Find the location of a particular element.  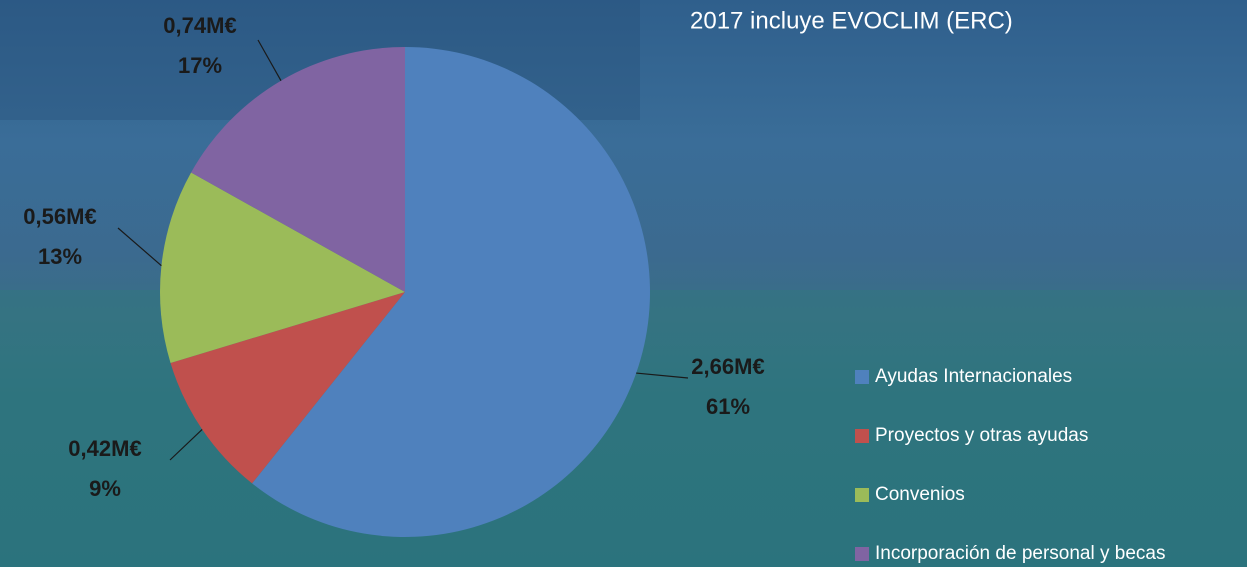

percent-label: 13% is located at coordinates (60, 256).